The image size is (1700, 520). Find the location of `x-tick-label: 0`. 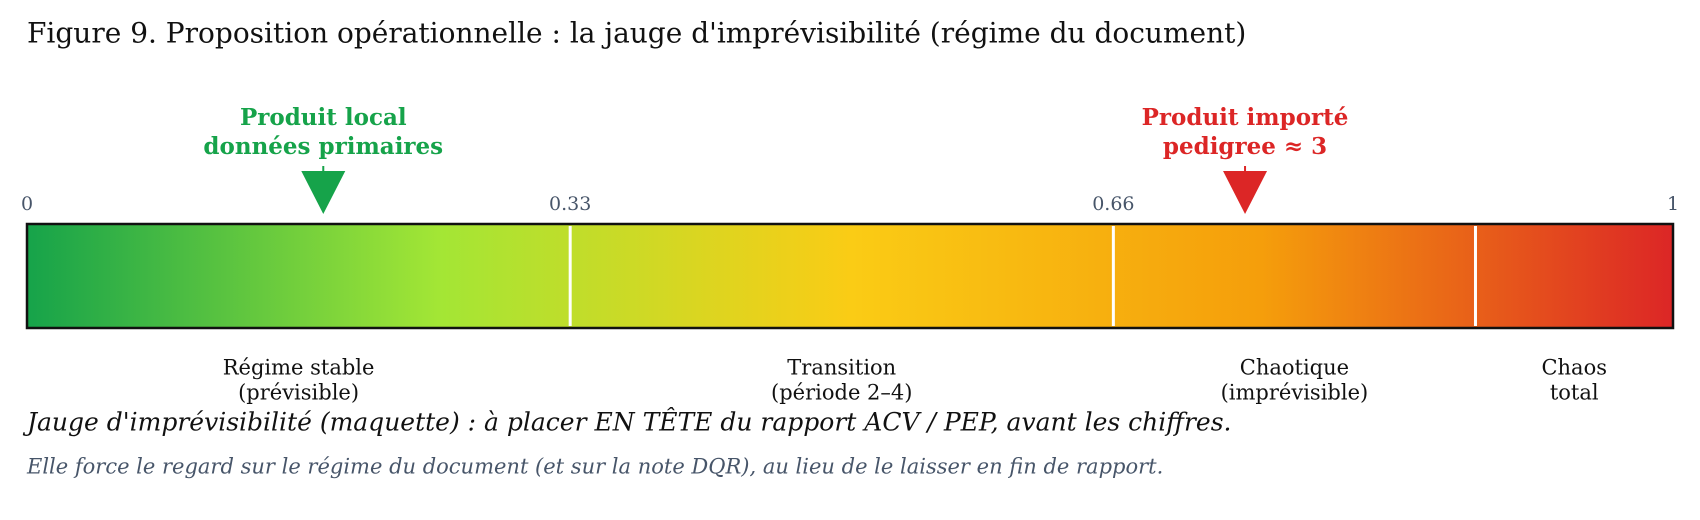

x-tick-label: 0 is located at coordinates (27, 204).